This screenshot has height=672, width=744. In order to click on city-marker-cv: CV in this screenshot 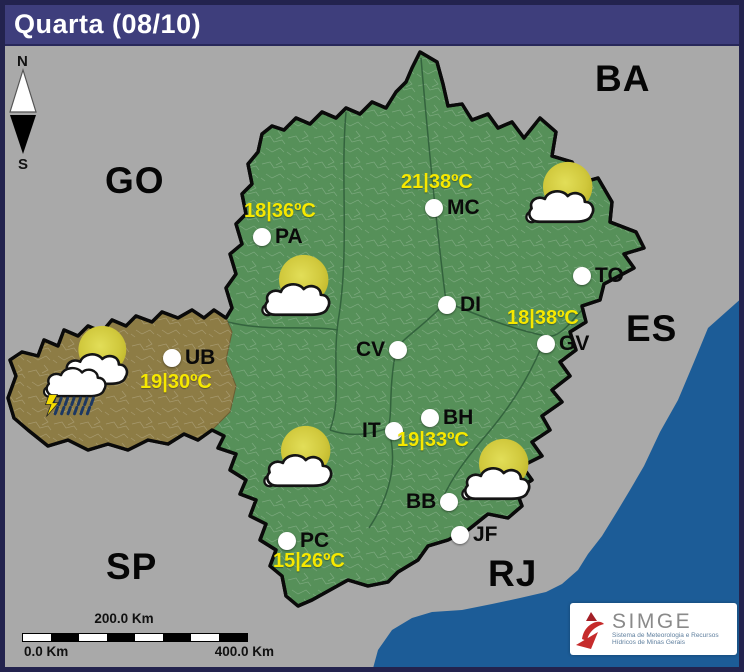, I will do `click(382, 349)`.